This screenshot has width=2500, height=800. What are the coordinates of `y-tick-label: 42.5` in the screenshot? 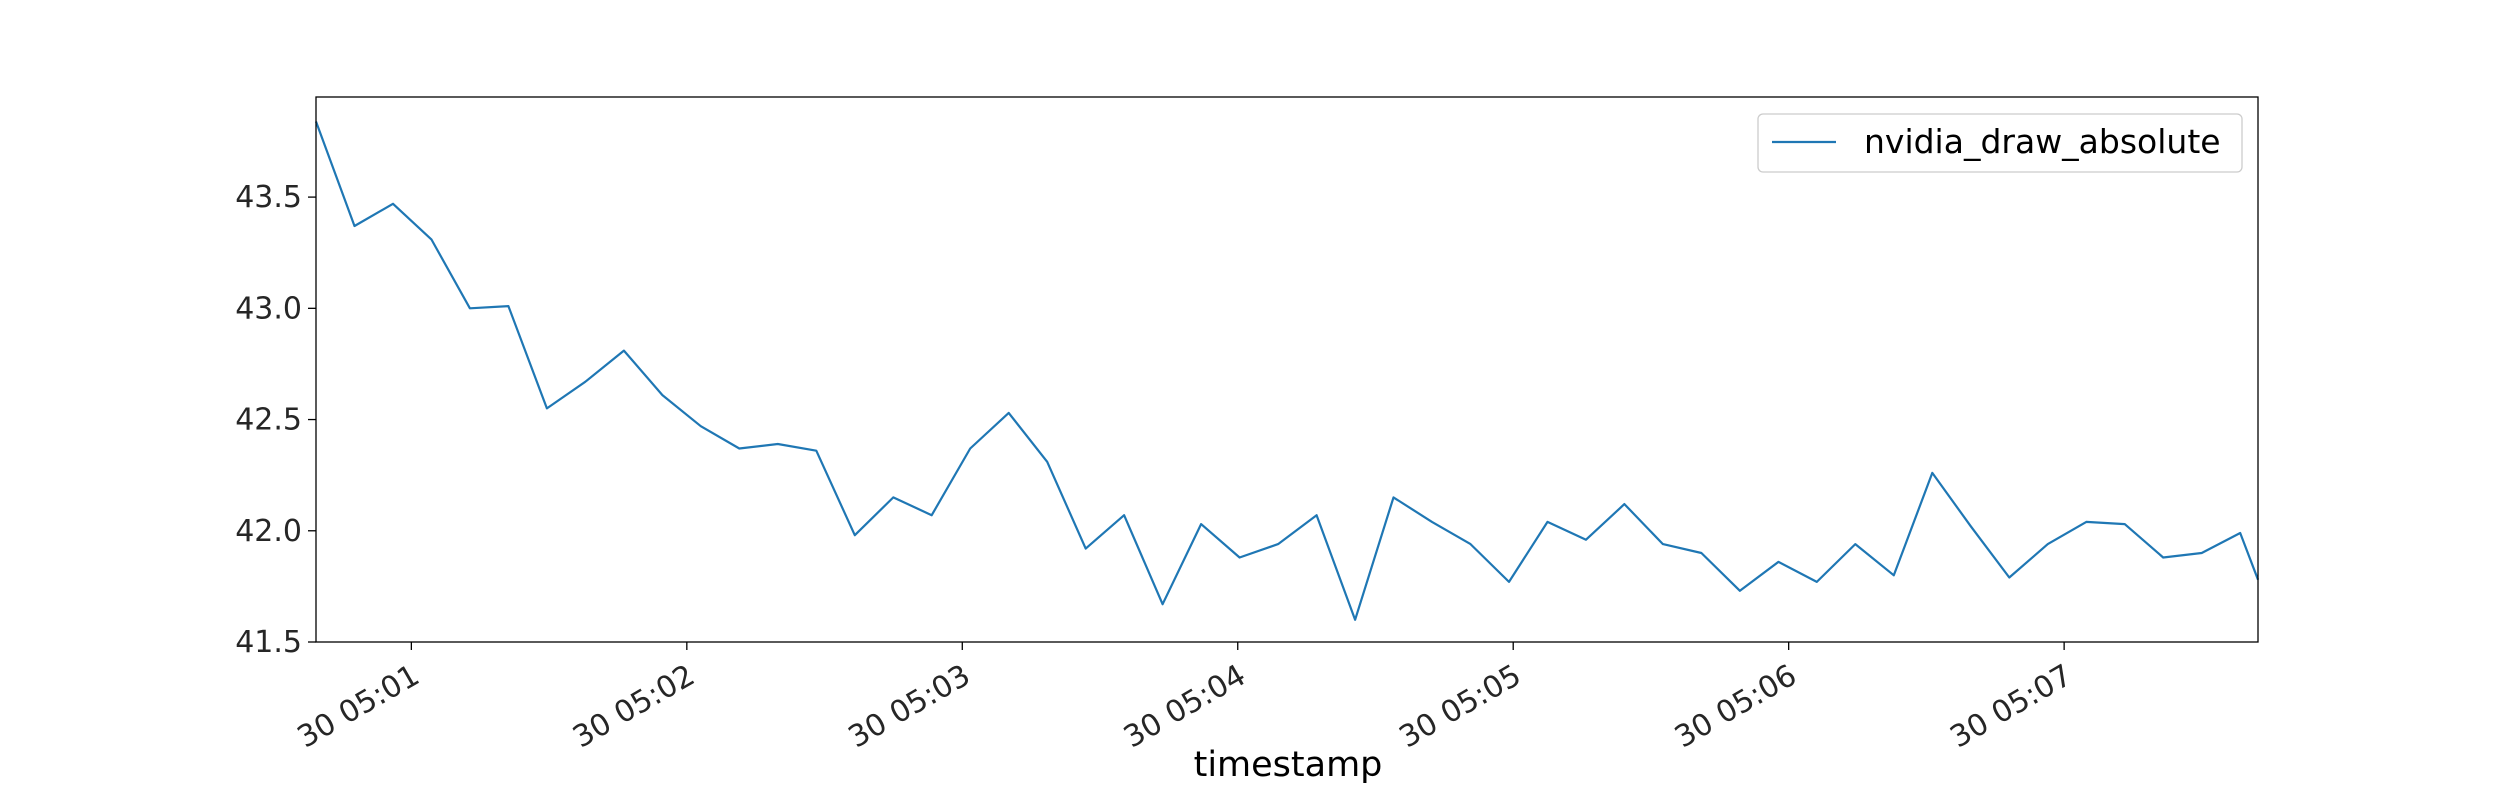 It's located at (268, 420).